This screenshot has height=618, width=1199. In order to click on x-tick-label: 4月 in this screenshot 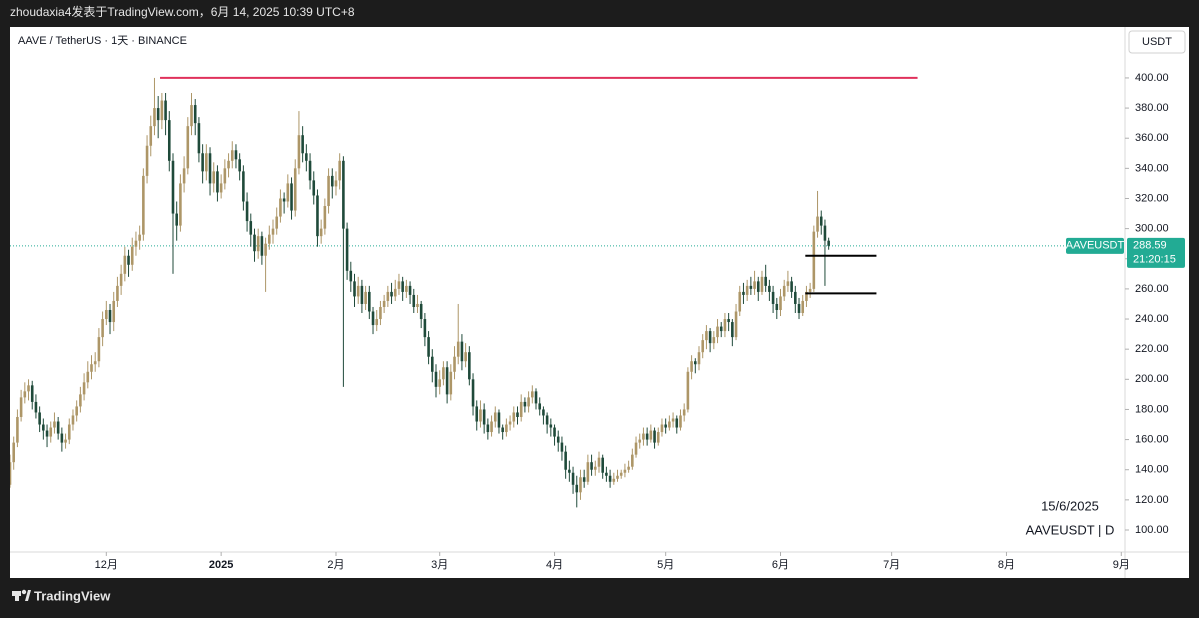, I will do `click(554, 565)`.